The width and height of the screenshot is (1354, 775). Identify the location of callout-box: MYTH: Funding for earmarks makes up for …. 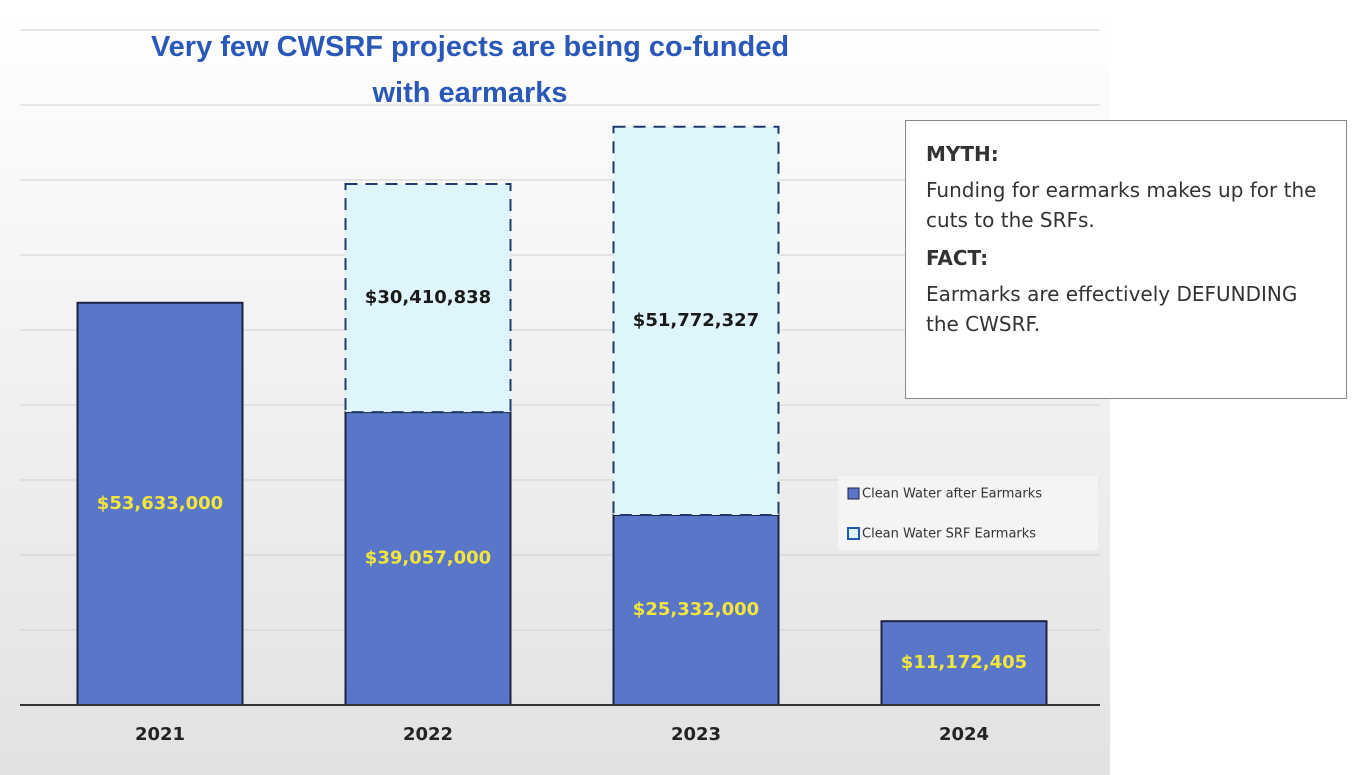
(1126, 259).